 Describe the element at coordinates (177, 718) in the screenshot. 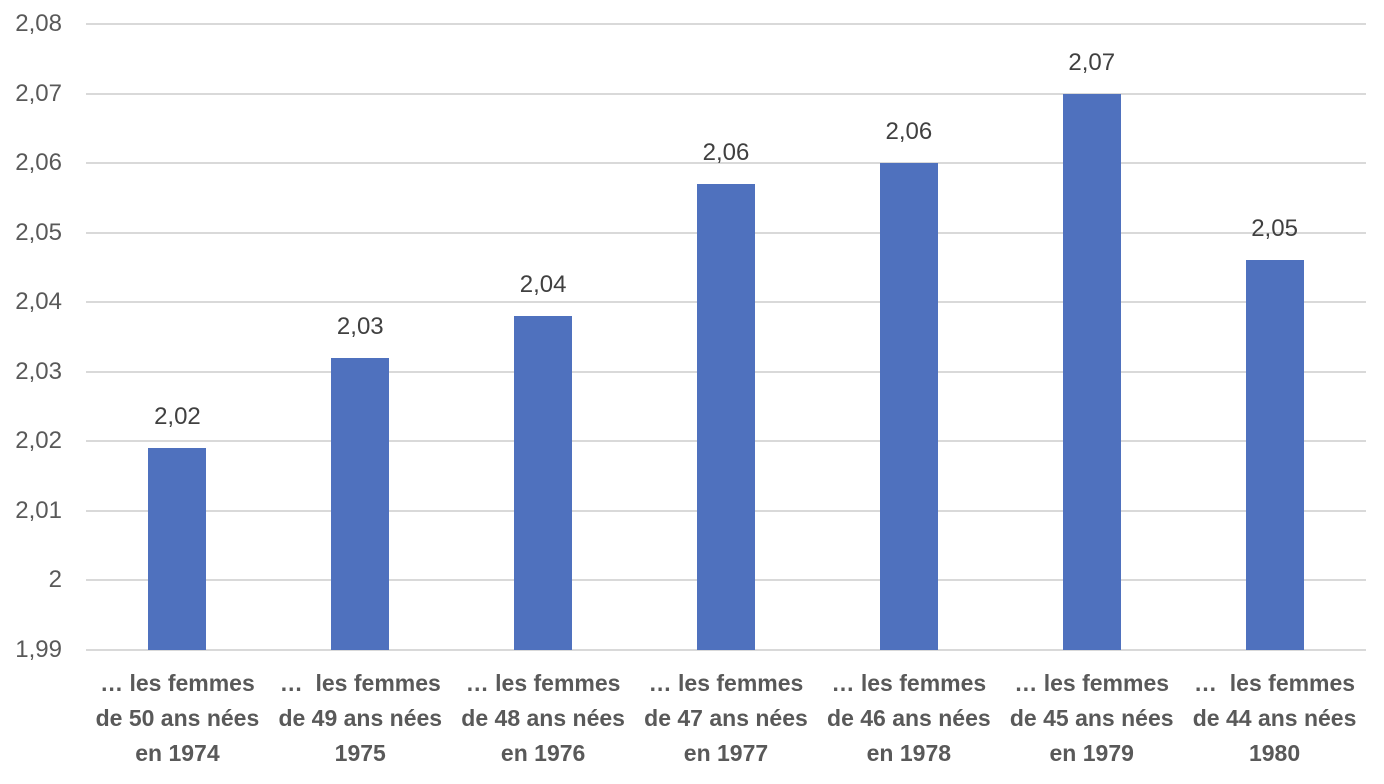

I see `x-axis-category-label: … les femmes de 50 ans nées en 1974` at that location.